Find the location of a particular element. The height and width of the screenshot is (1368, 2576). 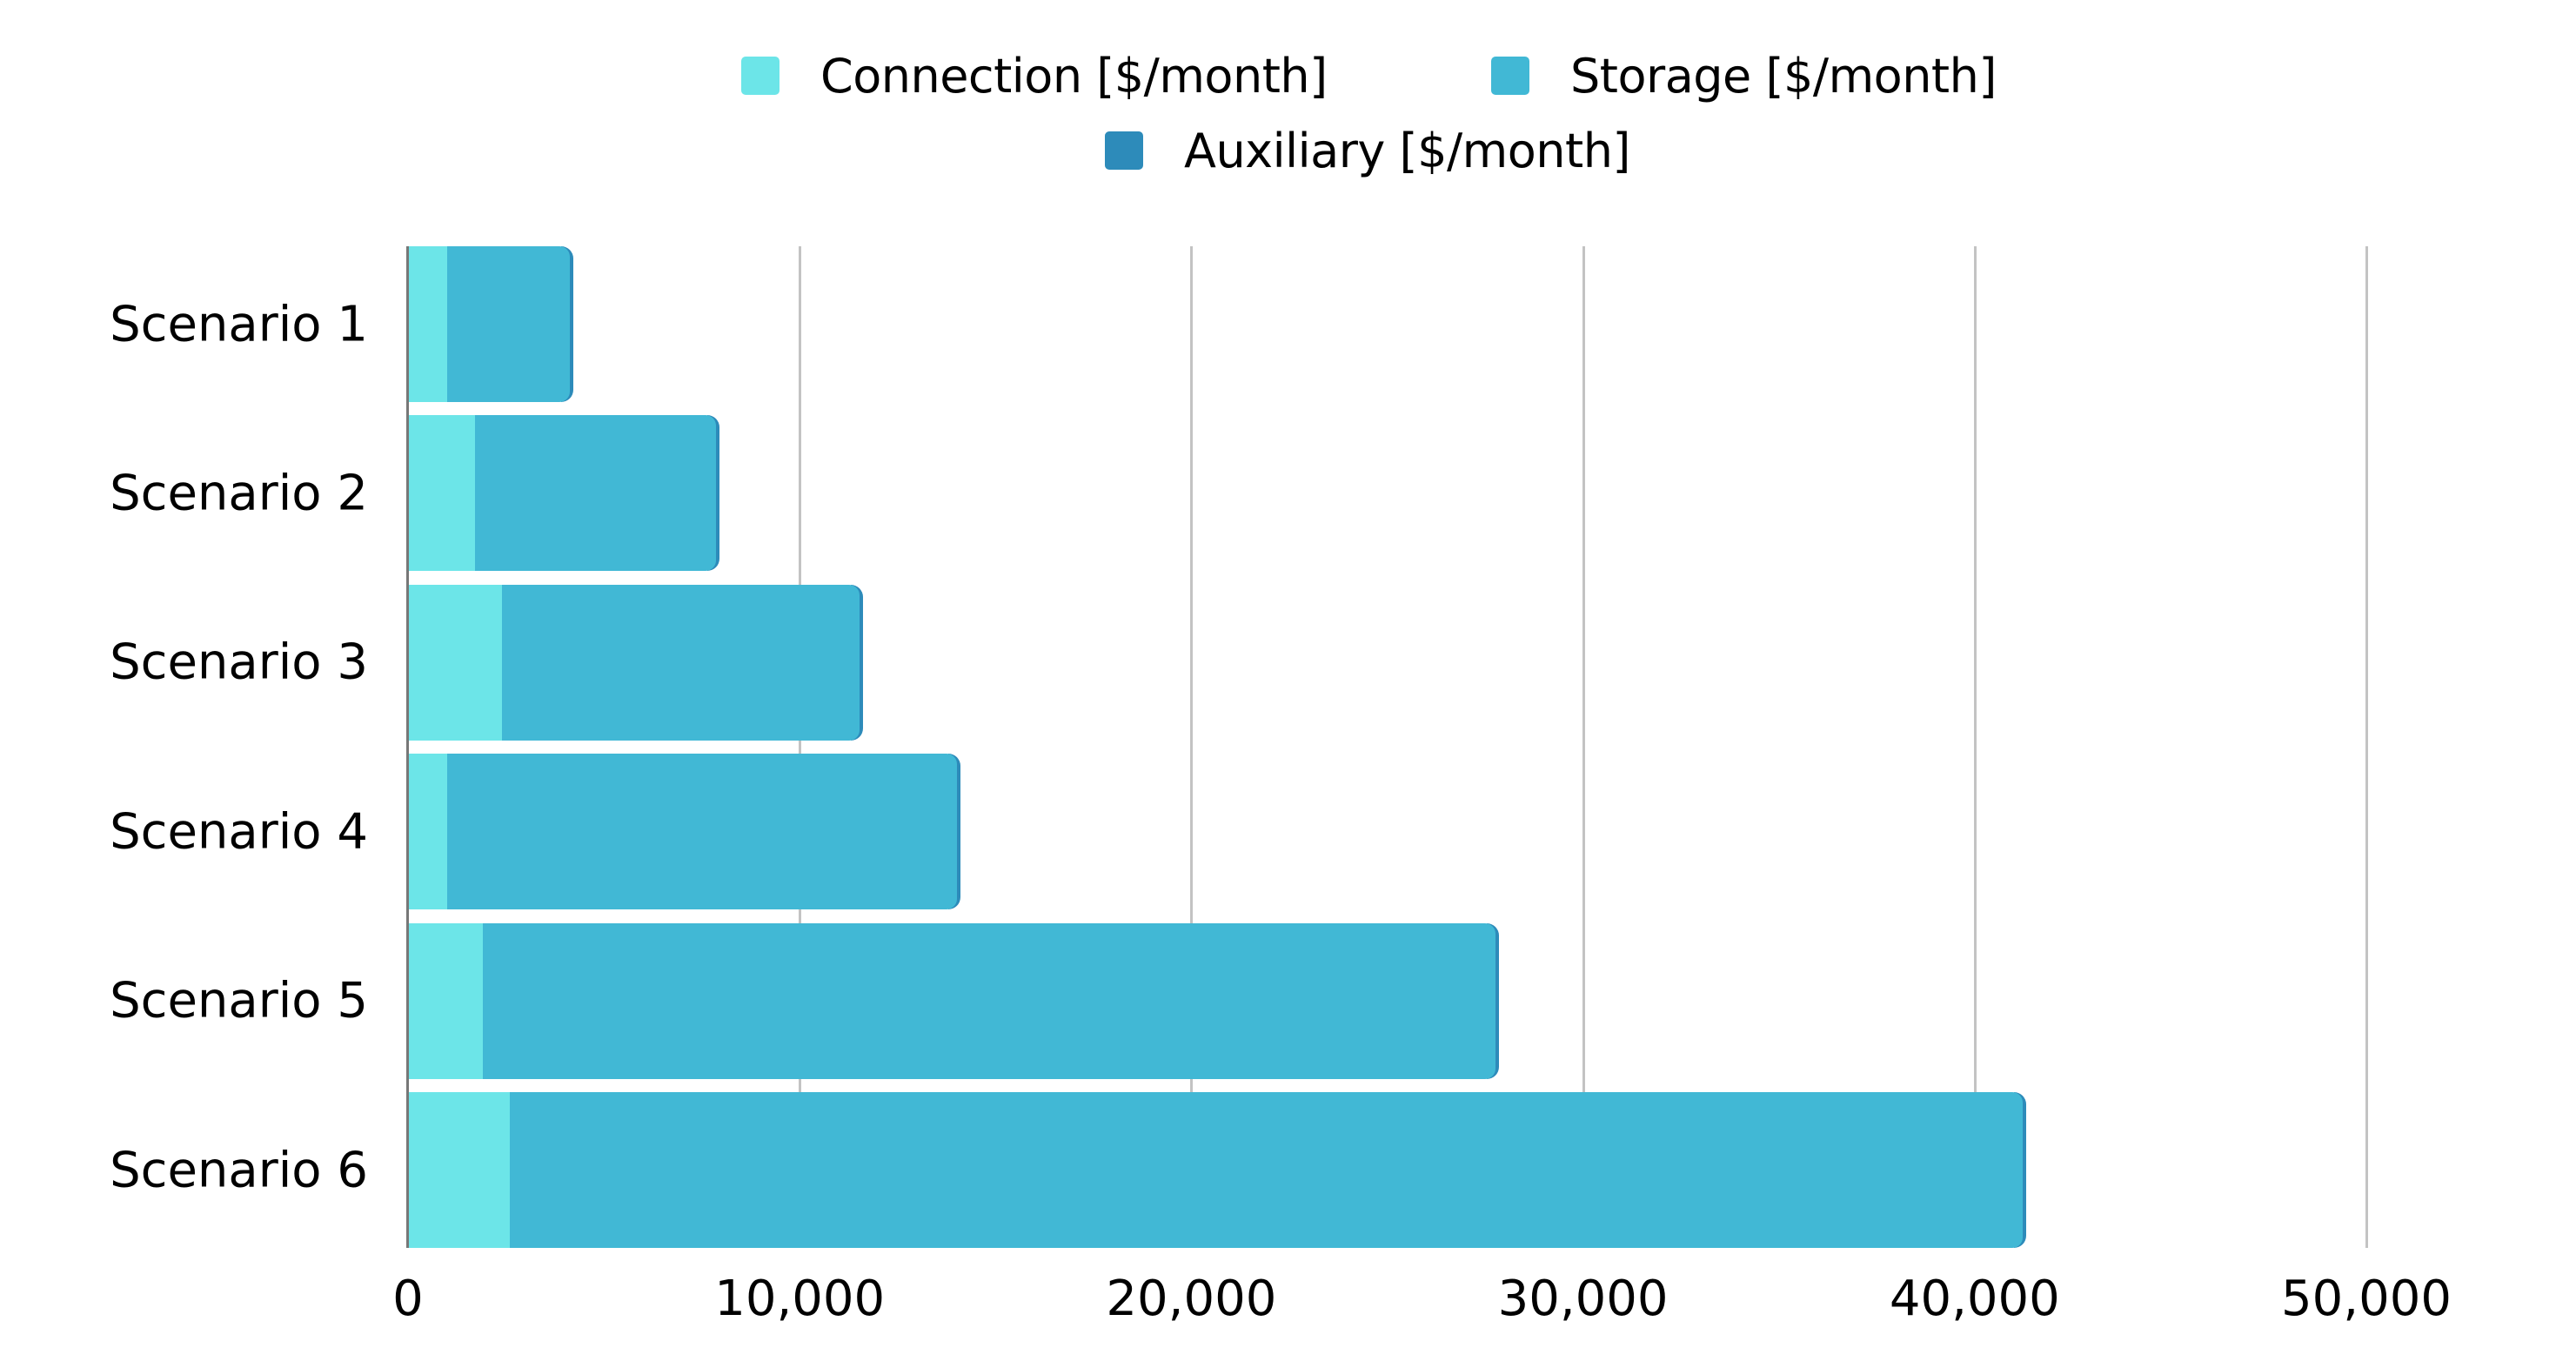

x-tick-label: 30,000 is located at coordinates (1583, 1299).